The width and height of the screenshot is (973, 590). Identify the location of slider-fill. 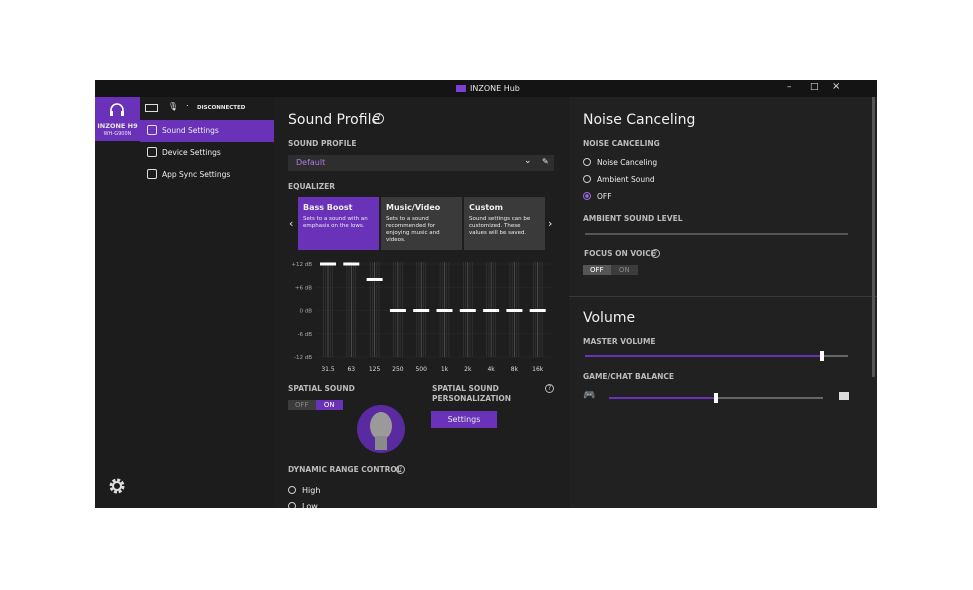
(662, 398).